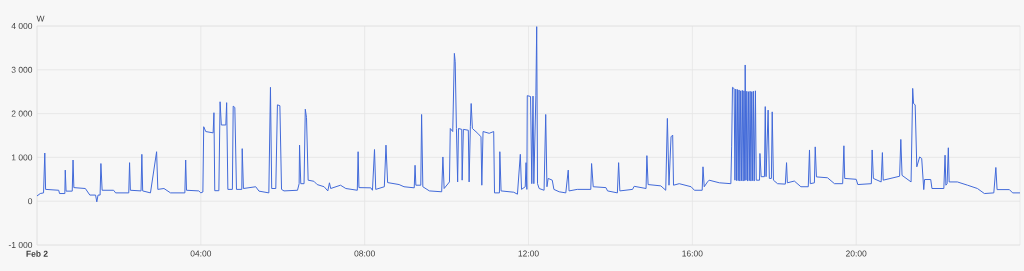 The width and height of the screenshot is (1024, 271). I want to click on y-tick-label: -1 000, so click(20, 245).